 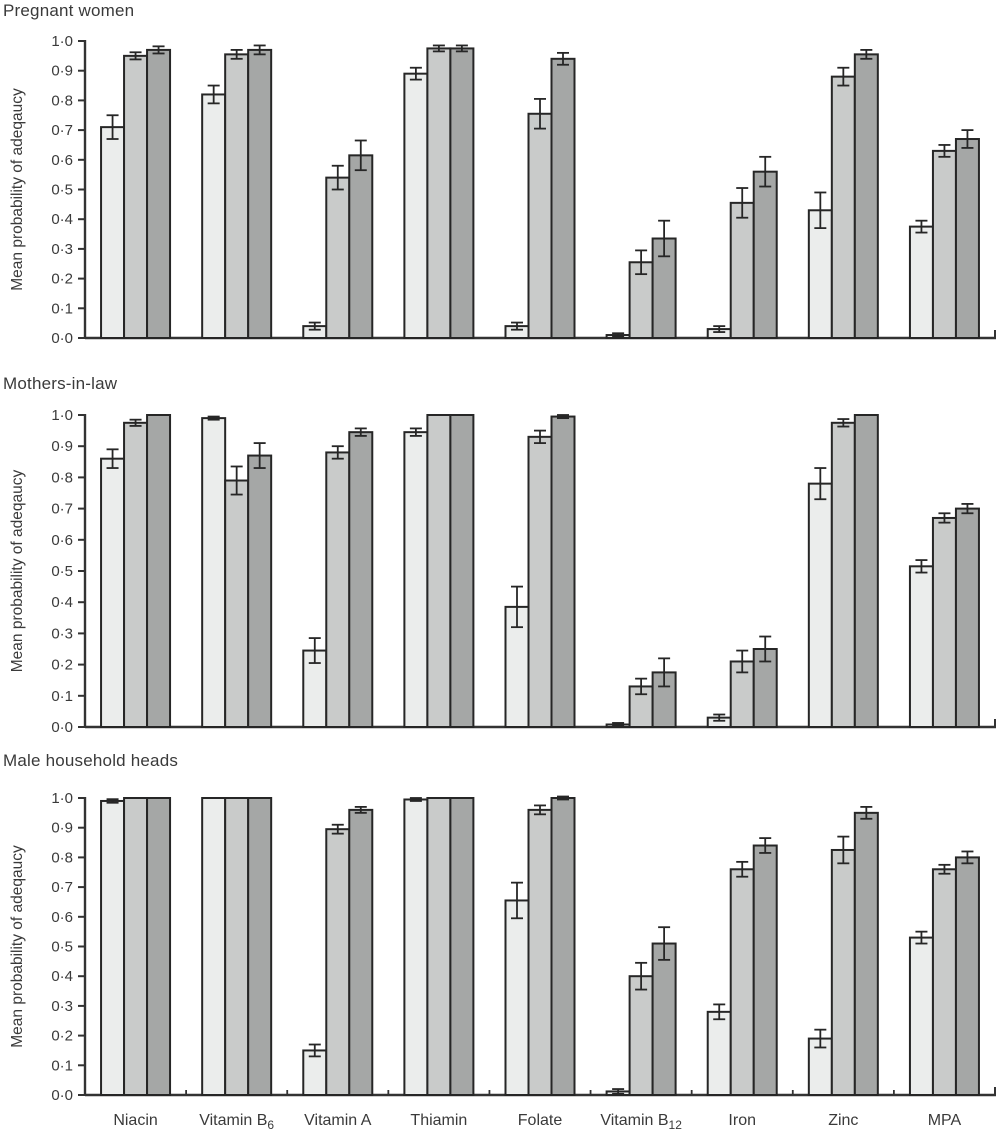 What do you see at coordinates (338, 1120) in the screenshot?
I see `x-category-label: Vitamin A` at bounding box center [338, 1120].